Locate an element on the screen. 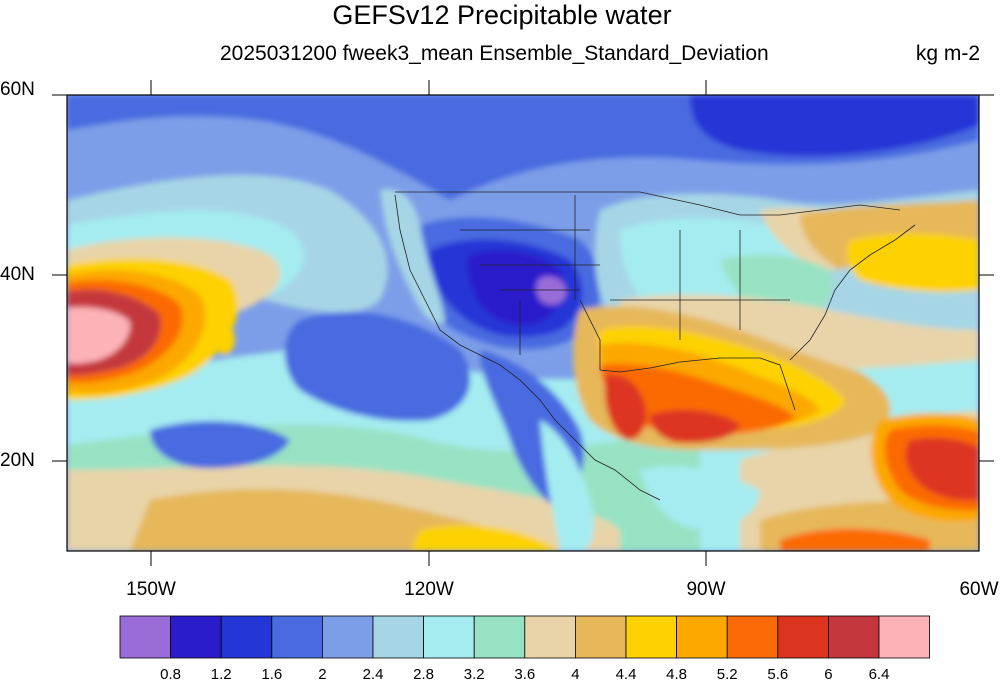  colorbar is located at coordinates (524, 637).